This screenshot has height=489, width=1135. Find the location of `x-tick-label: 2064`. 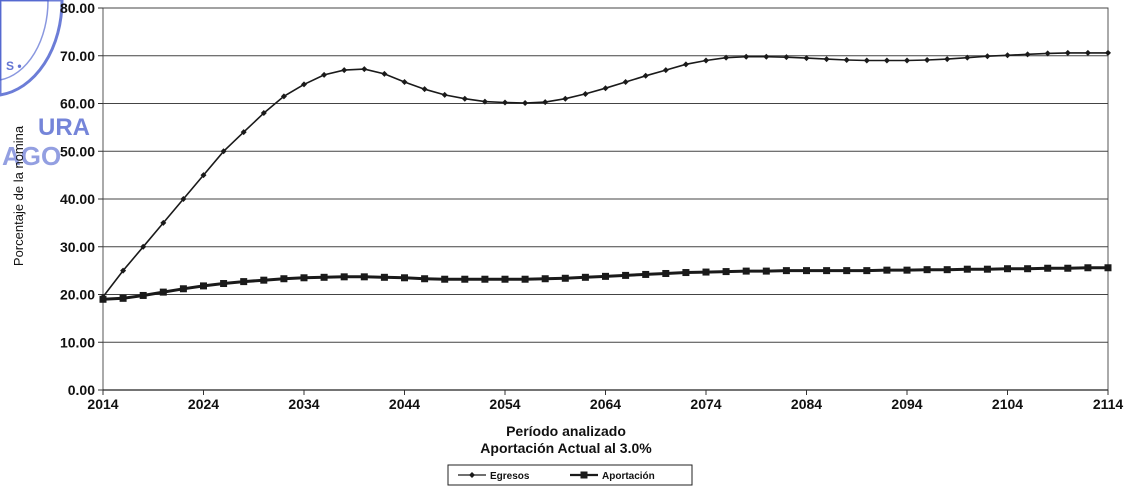

x-tick-label: 2064 is located at coordinates (605, 404).